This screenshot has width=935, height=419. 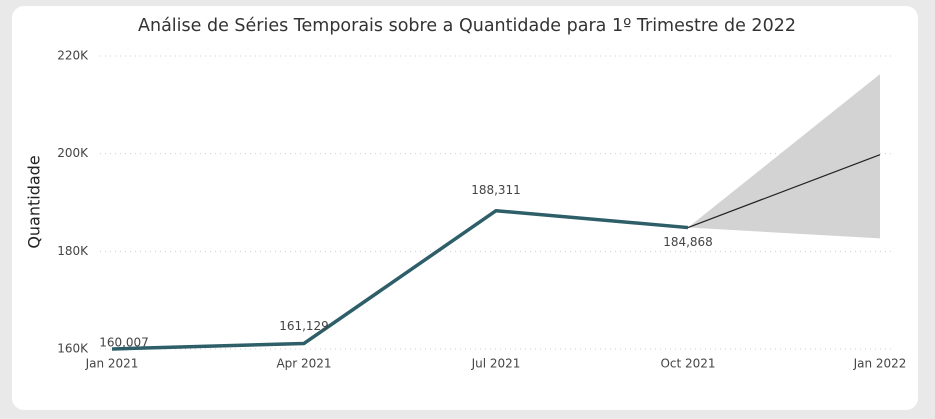 What do you see at coordinates (34, 201) in the screenshot?
I see `y-axis-label: Quantidade` at bounding box center [34, 201].